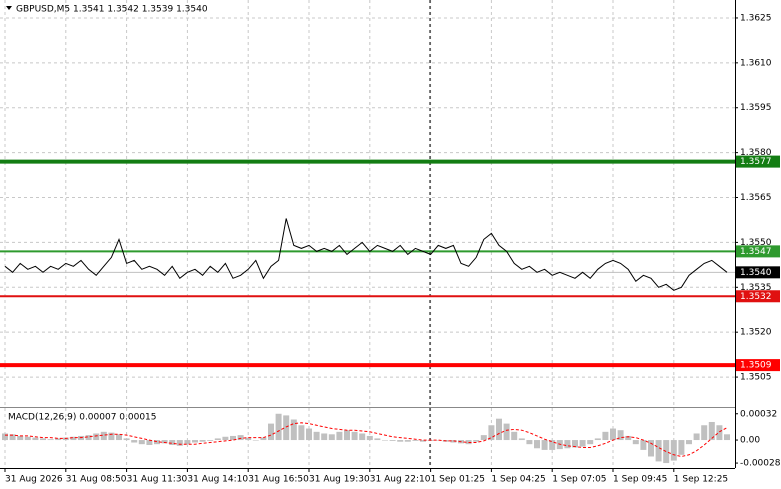 Image resolution: width=781 pixels, height=489 pixels. I want to click on level-label: 1.3532, so click(756, 297).